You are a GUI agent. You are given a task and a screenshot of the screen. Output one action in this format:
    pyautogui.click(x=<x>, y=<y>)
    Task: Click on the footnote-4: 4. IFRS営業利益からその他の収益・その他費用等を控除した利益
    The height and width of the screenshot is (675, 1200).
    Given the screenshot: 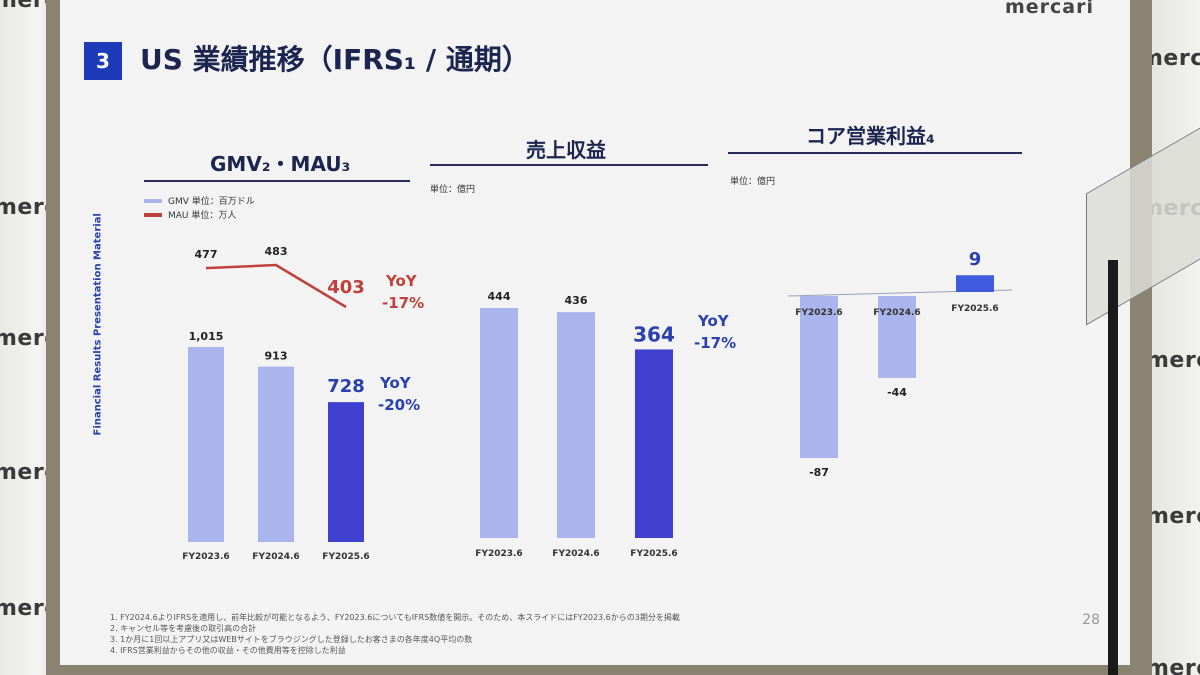 What is the action you would take?
    pyautogui.click(x=228, y=650)
    